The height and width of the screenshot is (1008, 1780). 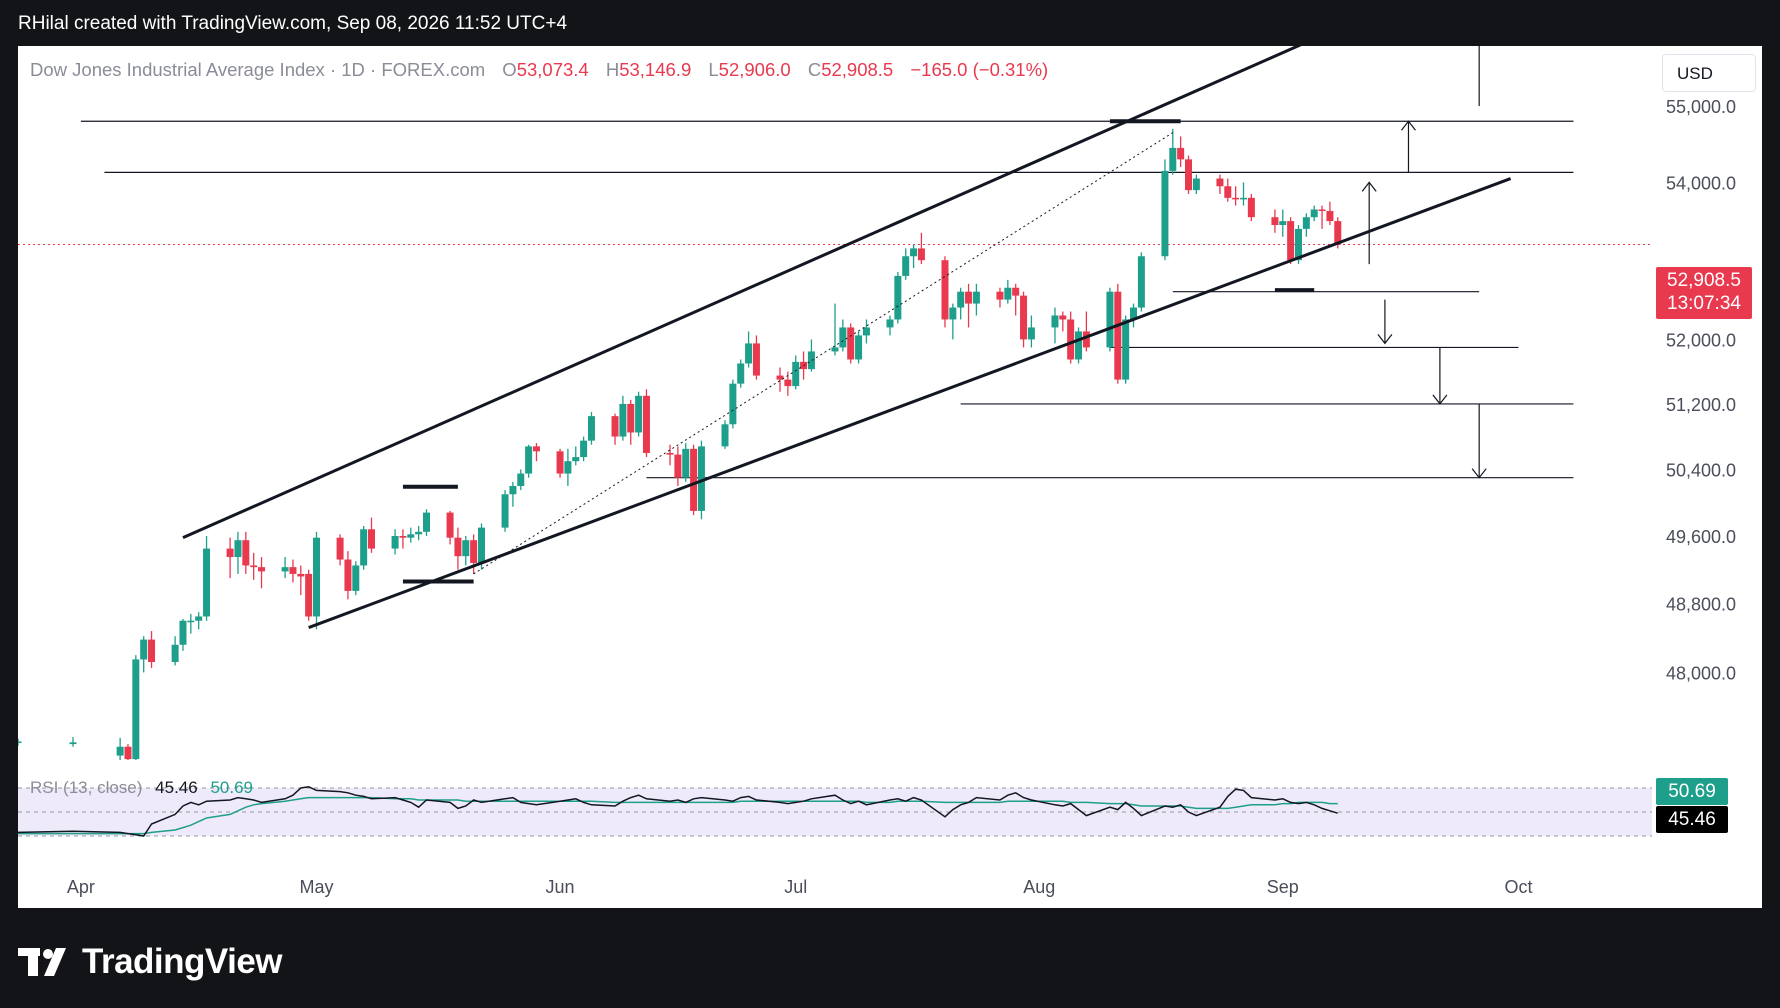 What do you see at coordinates (1283, 887) in the screenshot?
I see `x-tick-label: Sep` at bounding box center [1283, 887].